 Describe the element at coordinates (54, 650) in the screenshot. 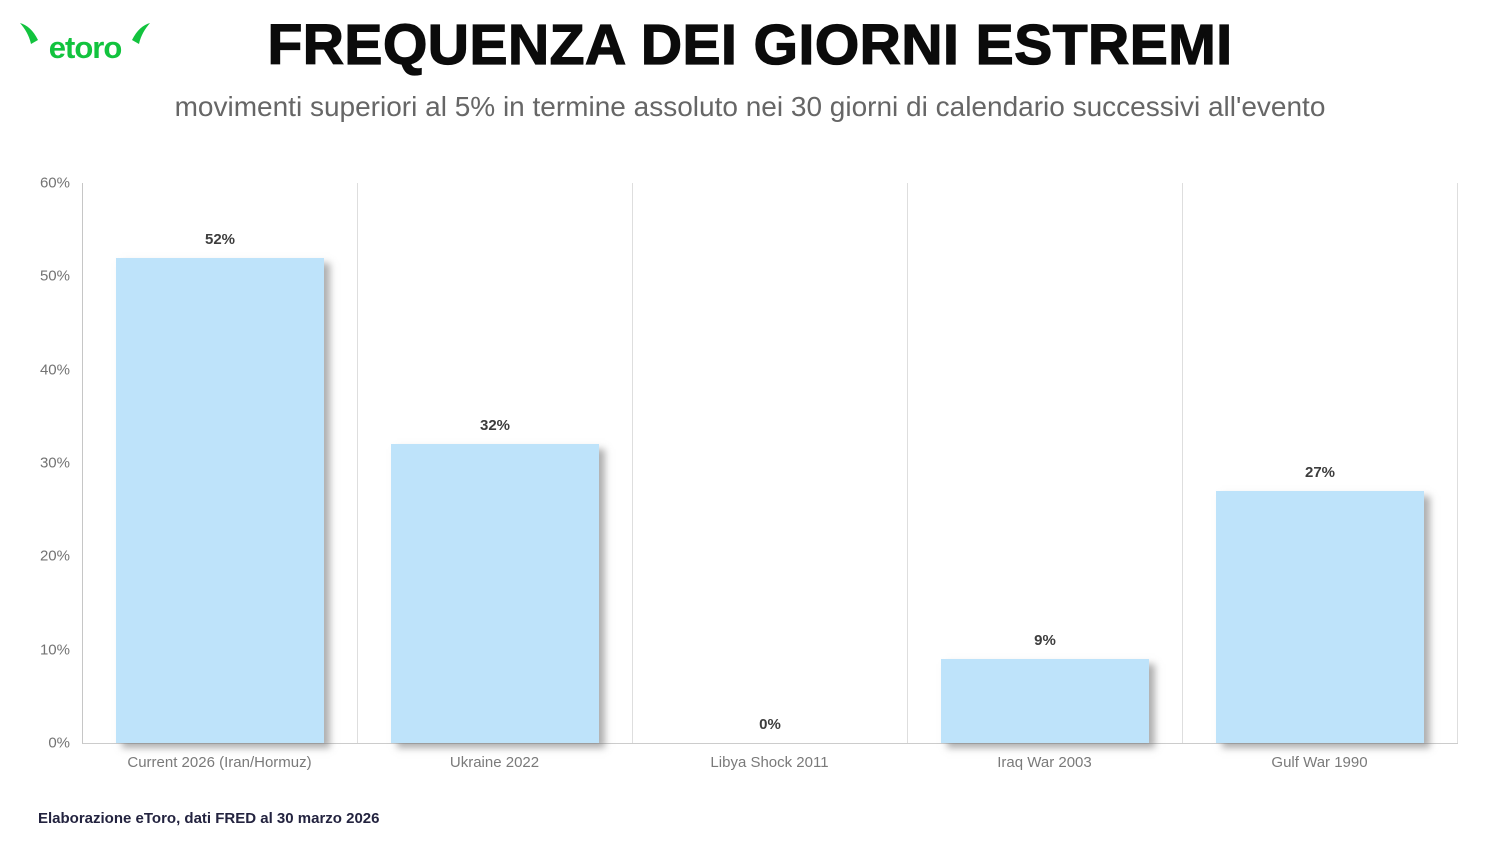

I see `y-axis-tick-label: 10%` at that location.